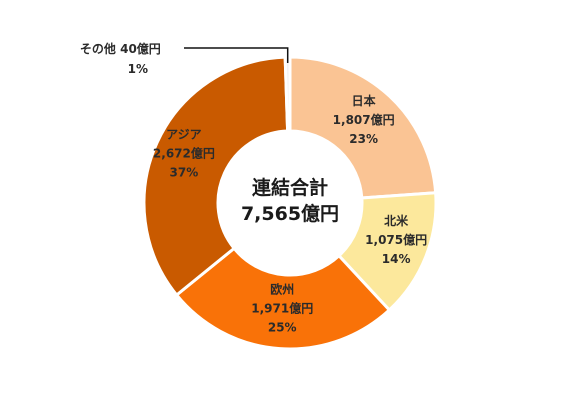 This screenshot has width=580, height=400. Describe the element at coordinates (122, 58) in the screenshot. I see `callout-name-label: その他 40億円 1%` at that location.